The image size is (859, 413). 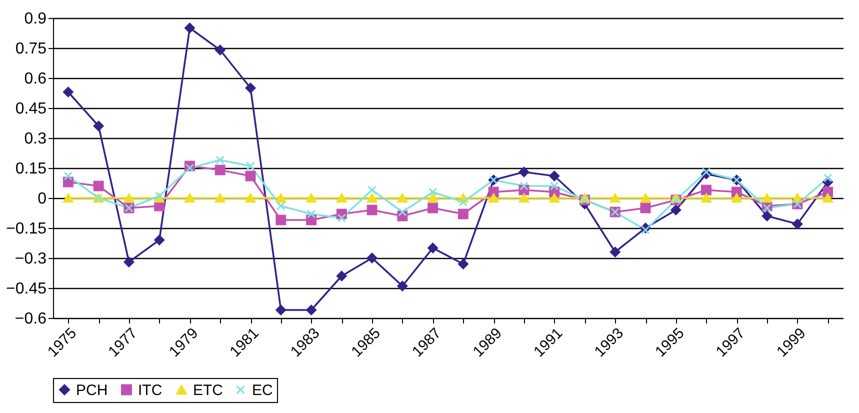 What do you see at coordinates (30, 259) in the screenshot?
I see `y-tick-label: −0.3` at bounding box center [30, 259].